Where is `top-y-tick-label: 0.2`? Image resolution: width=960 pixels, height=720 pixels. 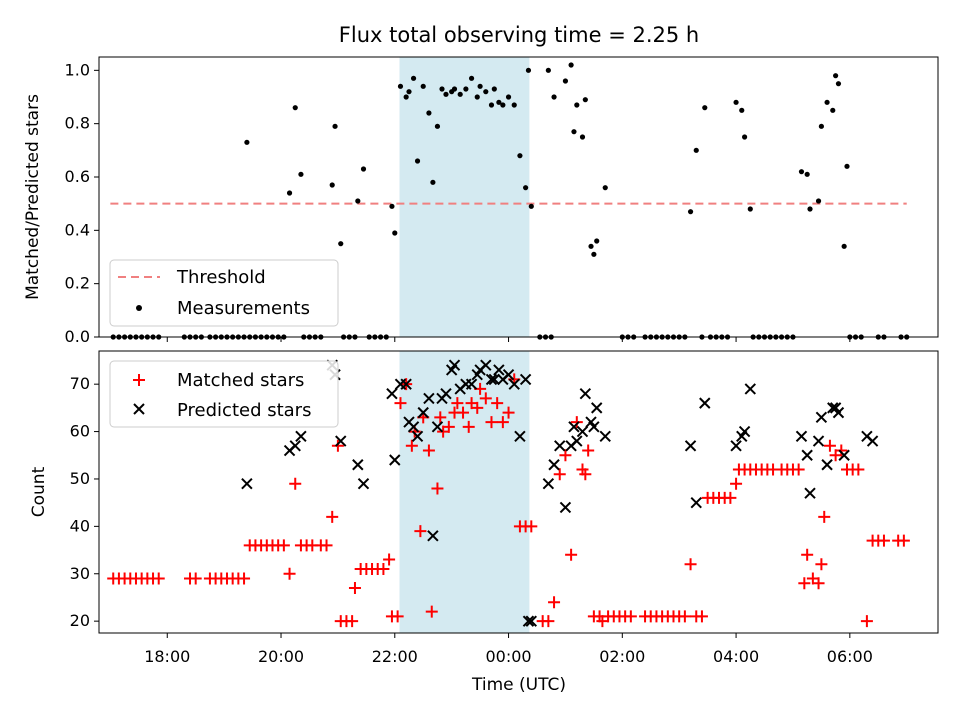 top-y-tick-label: 0.2 is located at coordinates (77, 283).